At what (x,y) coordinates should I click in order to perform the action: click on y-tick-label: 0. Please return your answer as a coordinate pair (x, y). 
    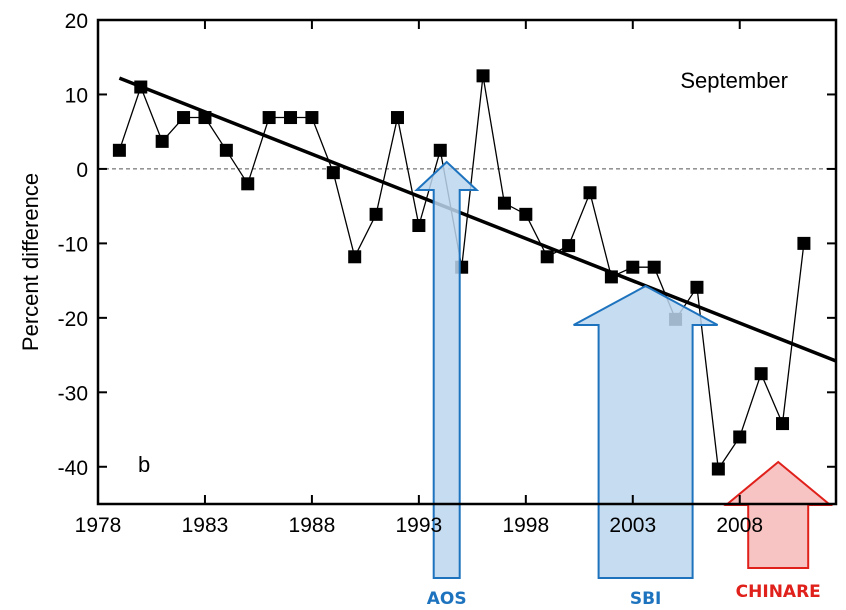
    Looking at the image, I should click on (82, 170).